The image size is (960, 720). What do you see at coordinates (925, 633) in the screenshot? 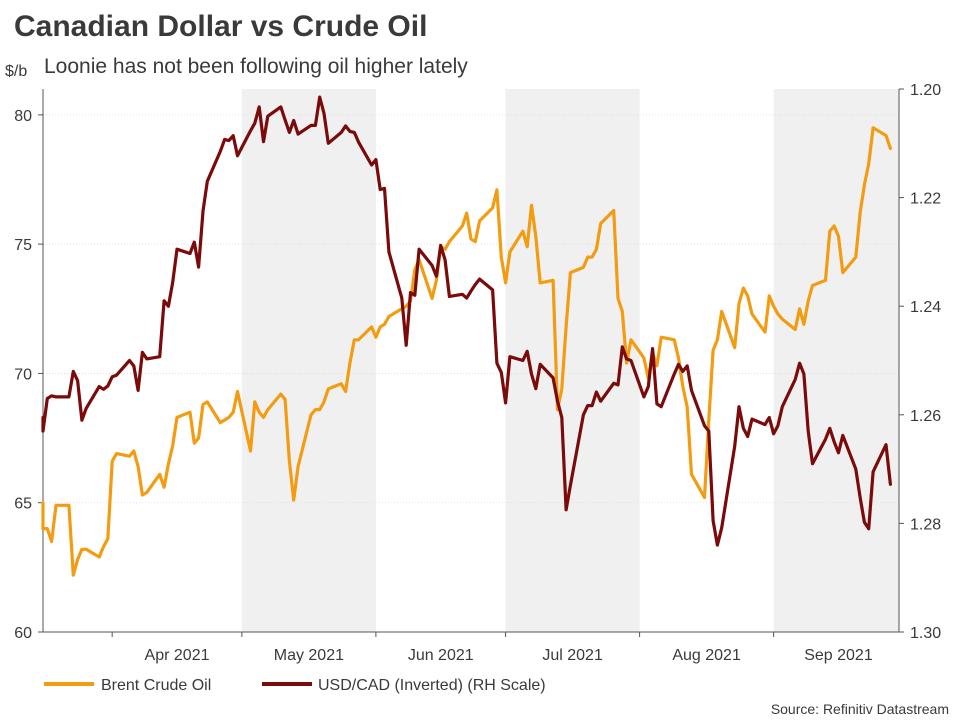
I see `right-tick-label: 1.30` at bounding box center [925, 633].